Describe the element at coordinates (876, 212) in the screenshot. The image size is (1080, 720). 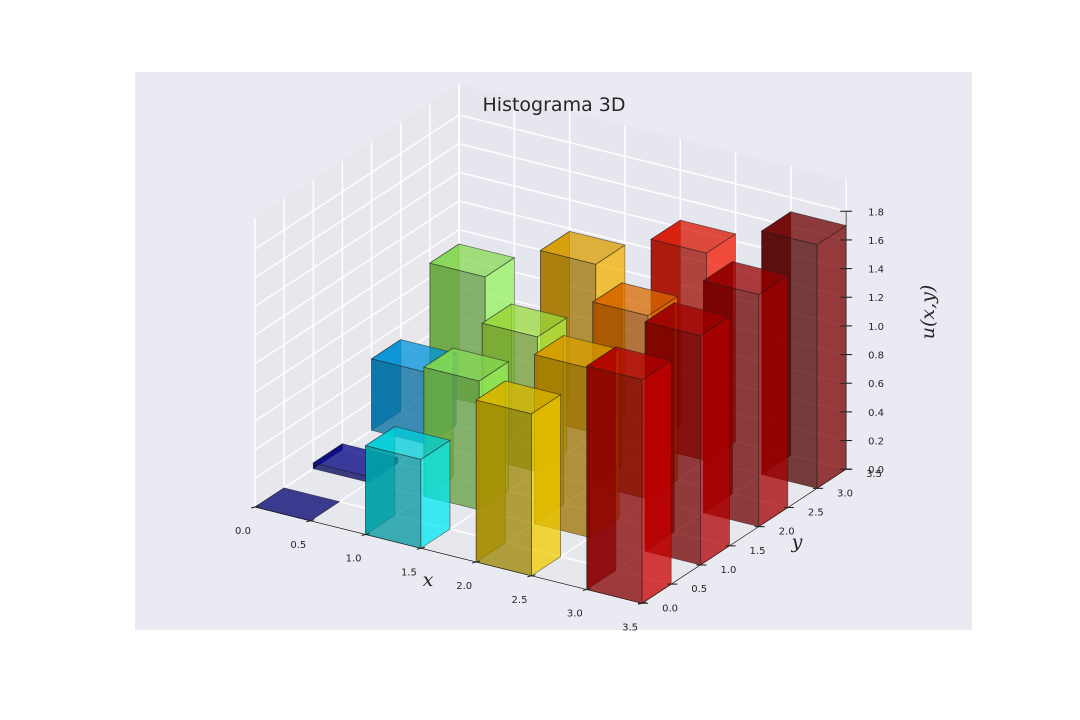
I see `z-tick-label: 1.8` at that location.